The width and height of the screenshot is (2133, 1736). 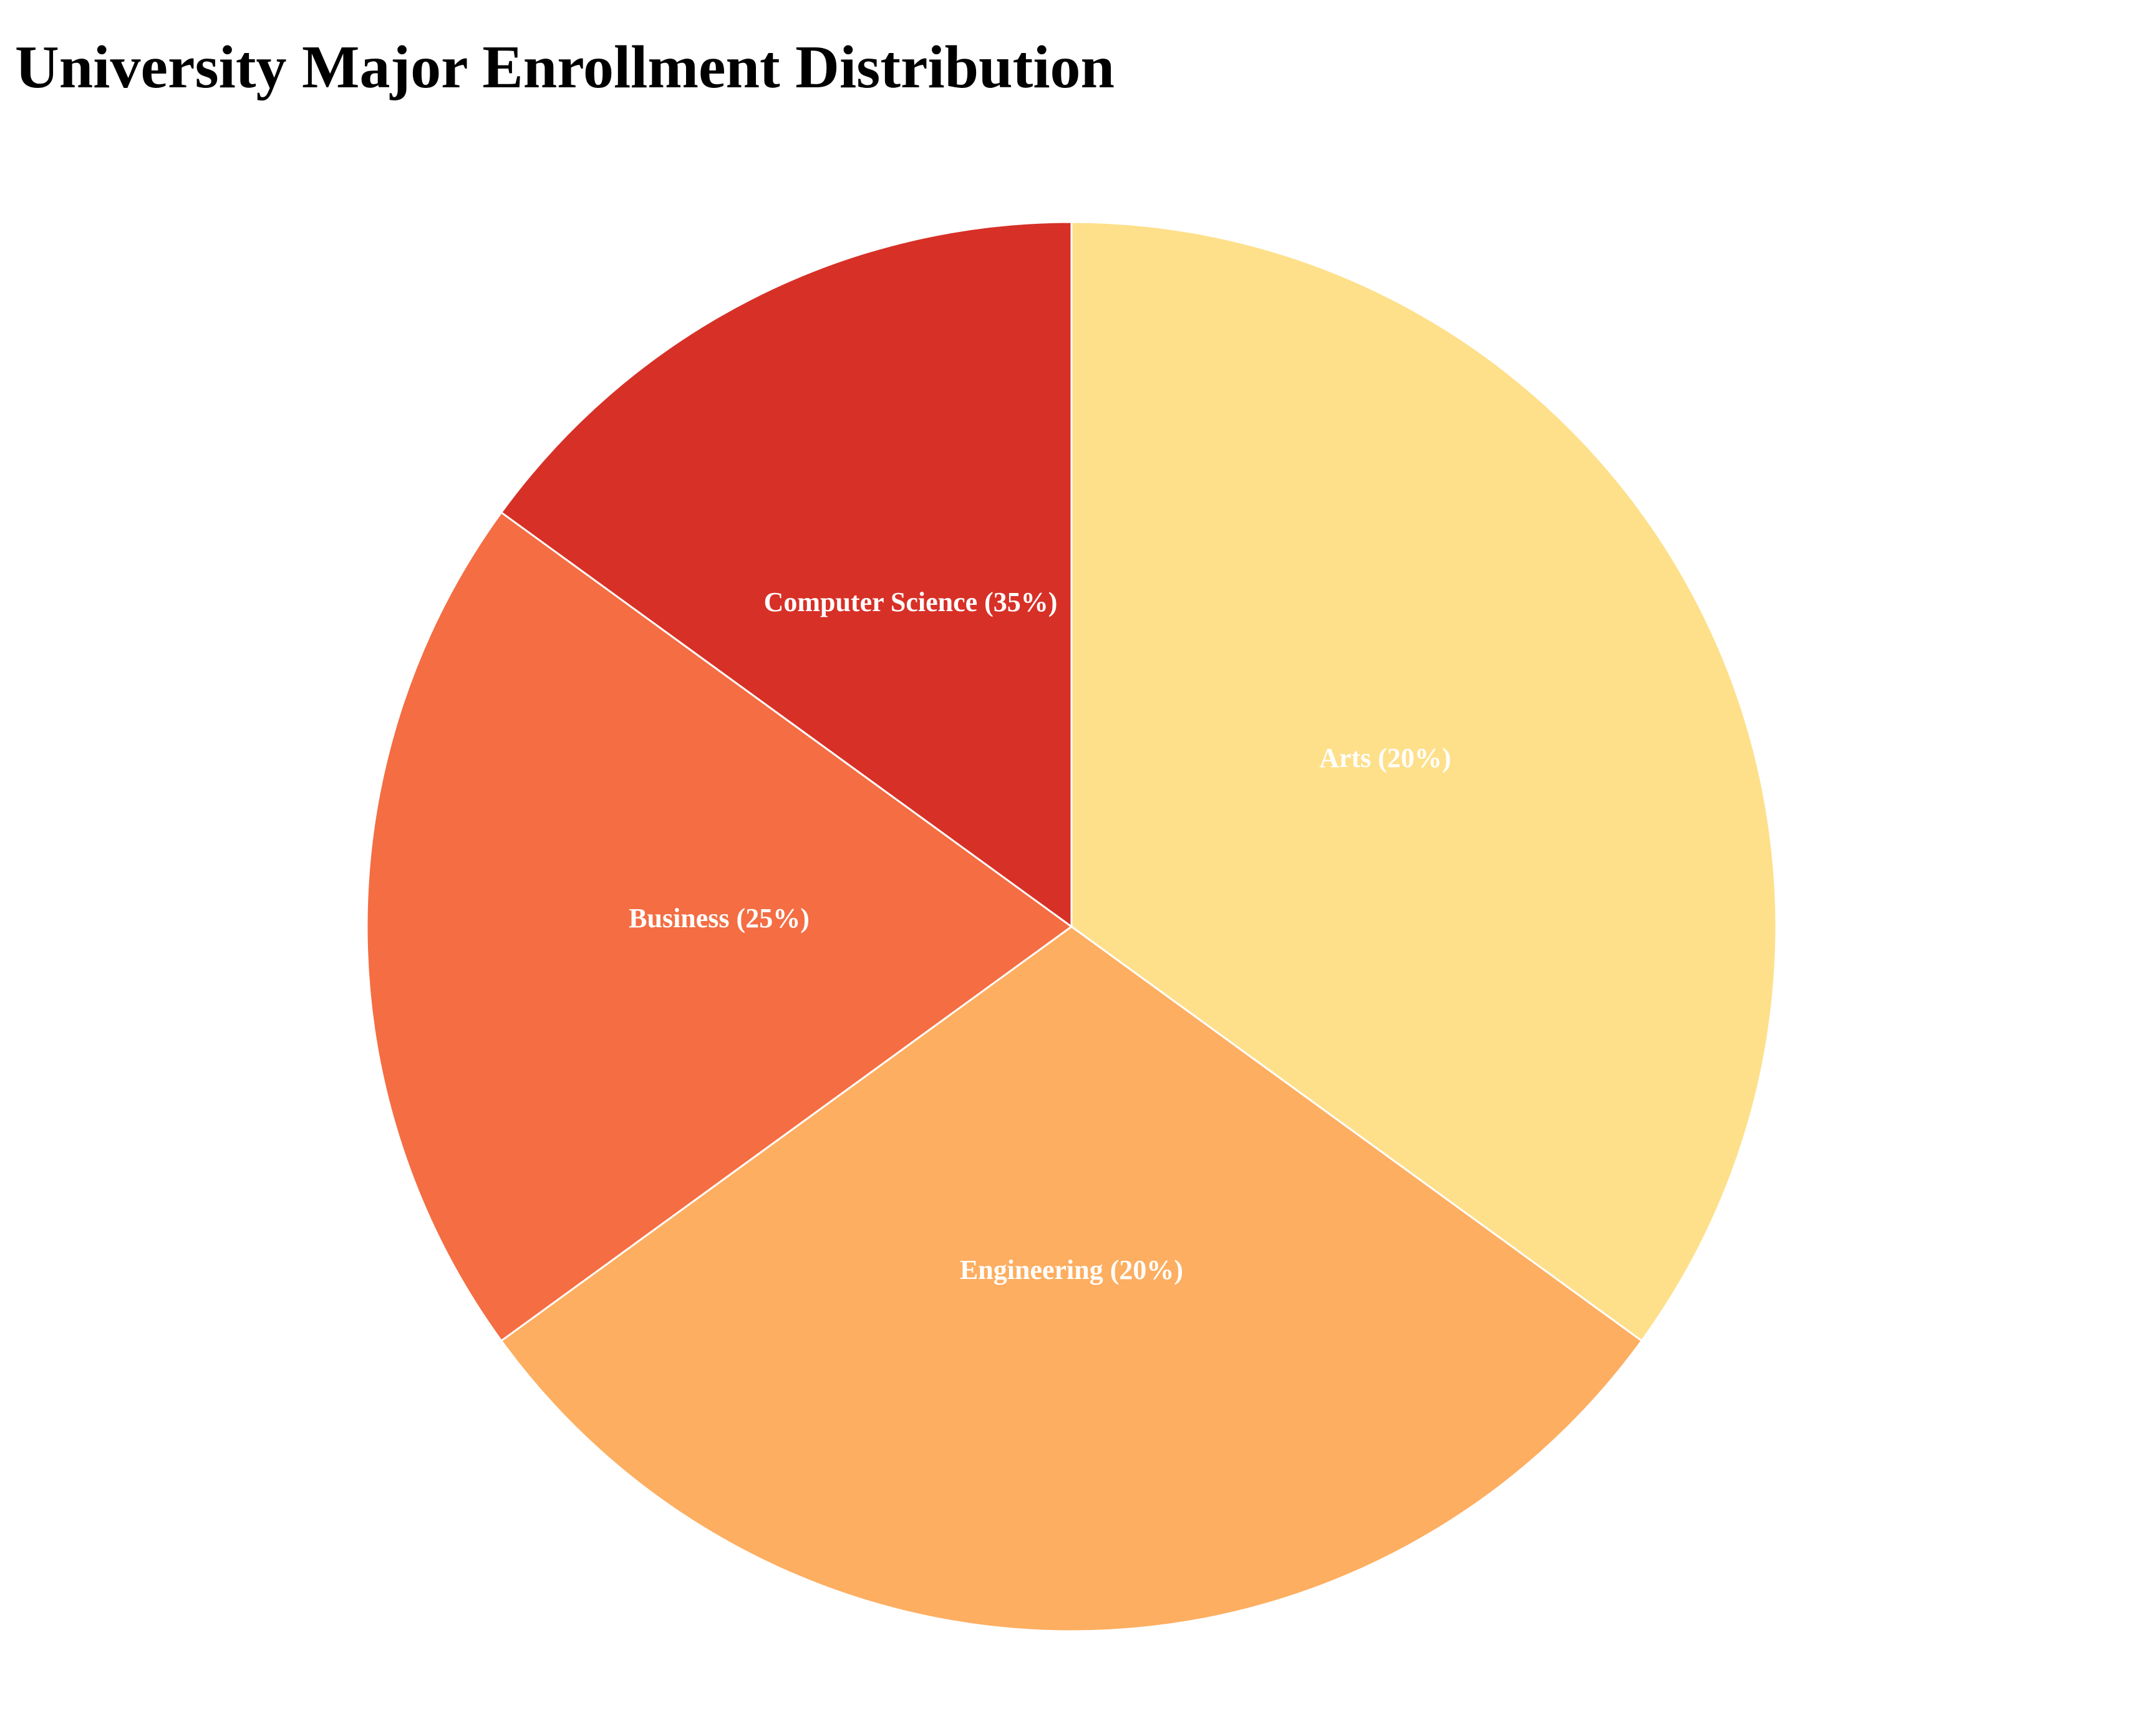 I want to click on slice-label-4: Computer Science (35%), so click(x=911, y=602).